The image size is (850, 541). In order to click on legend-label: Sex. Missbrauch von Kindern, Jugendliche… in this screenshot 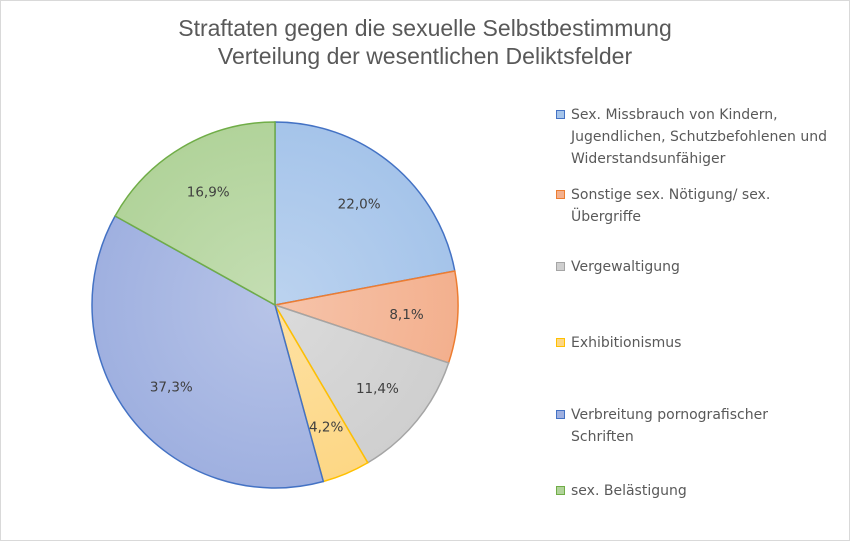, I will do `click(699, 137)`.